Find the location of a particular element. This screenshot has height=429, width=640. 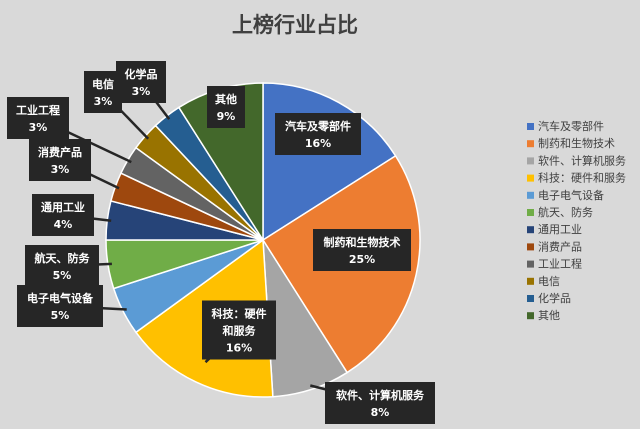

slice-12-label-box is located at coordinates (226, 107).